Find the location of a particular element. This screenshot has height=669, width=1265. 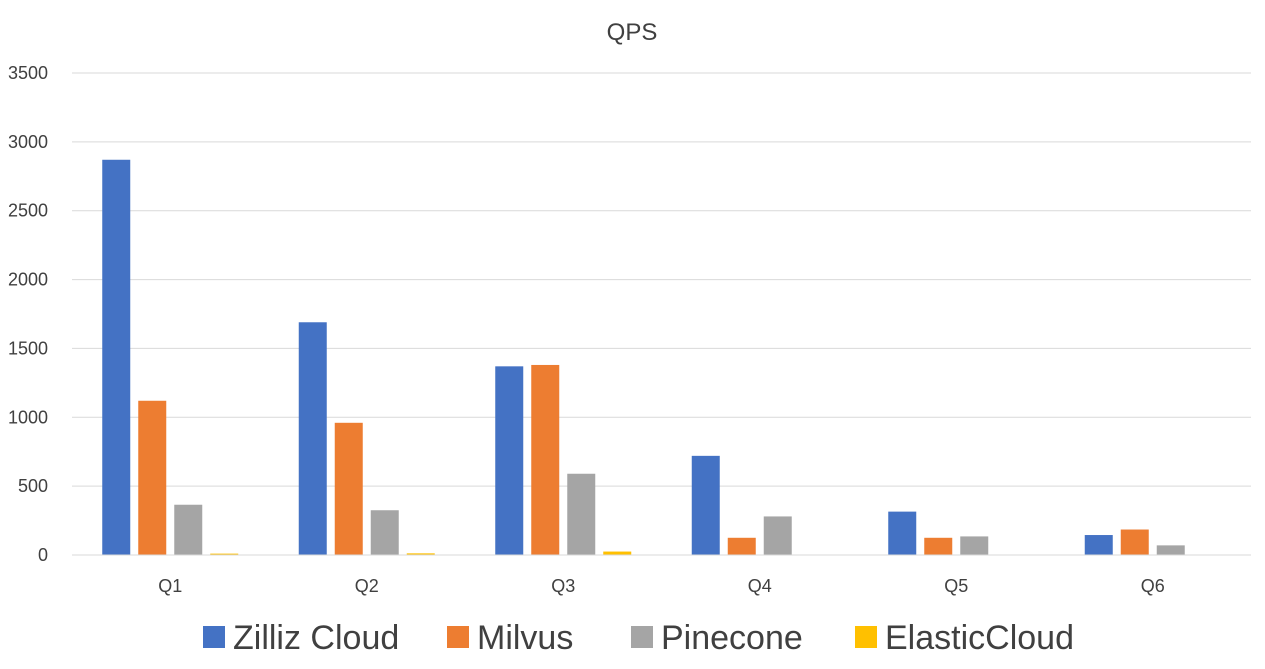

bar-pinecone-q5 is located at coordinates (974, 545).